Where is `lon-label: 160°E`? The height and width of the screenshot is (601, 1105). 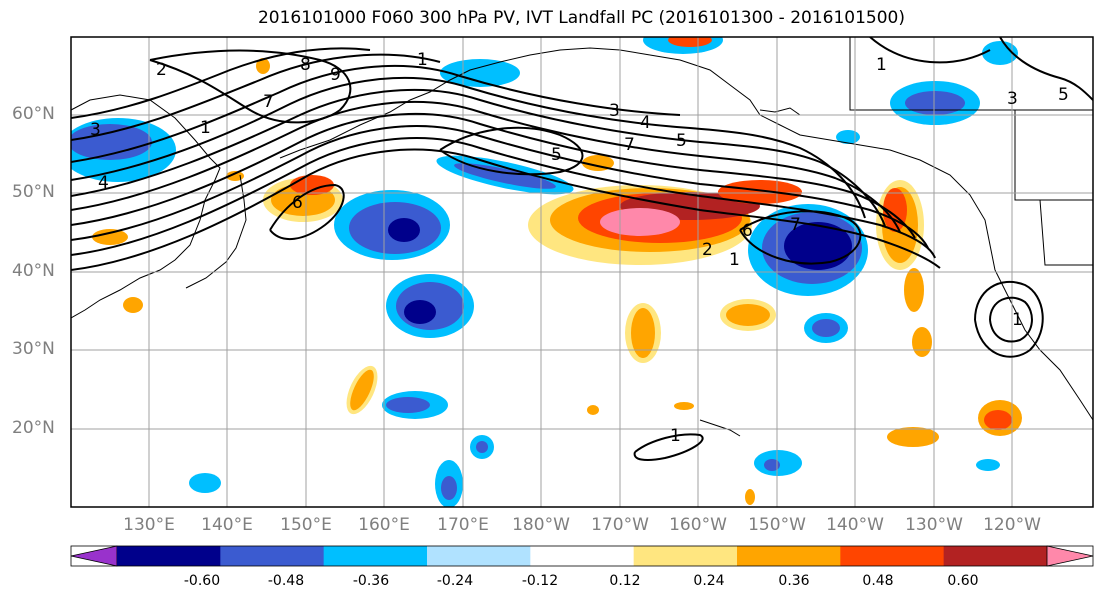 lon-label: 160°E is located at coordinates (384, 525).